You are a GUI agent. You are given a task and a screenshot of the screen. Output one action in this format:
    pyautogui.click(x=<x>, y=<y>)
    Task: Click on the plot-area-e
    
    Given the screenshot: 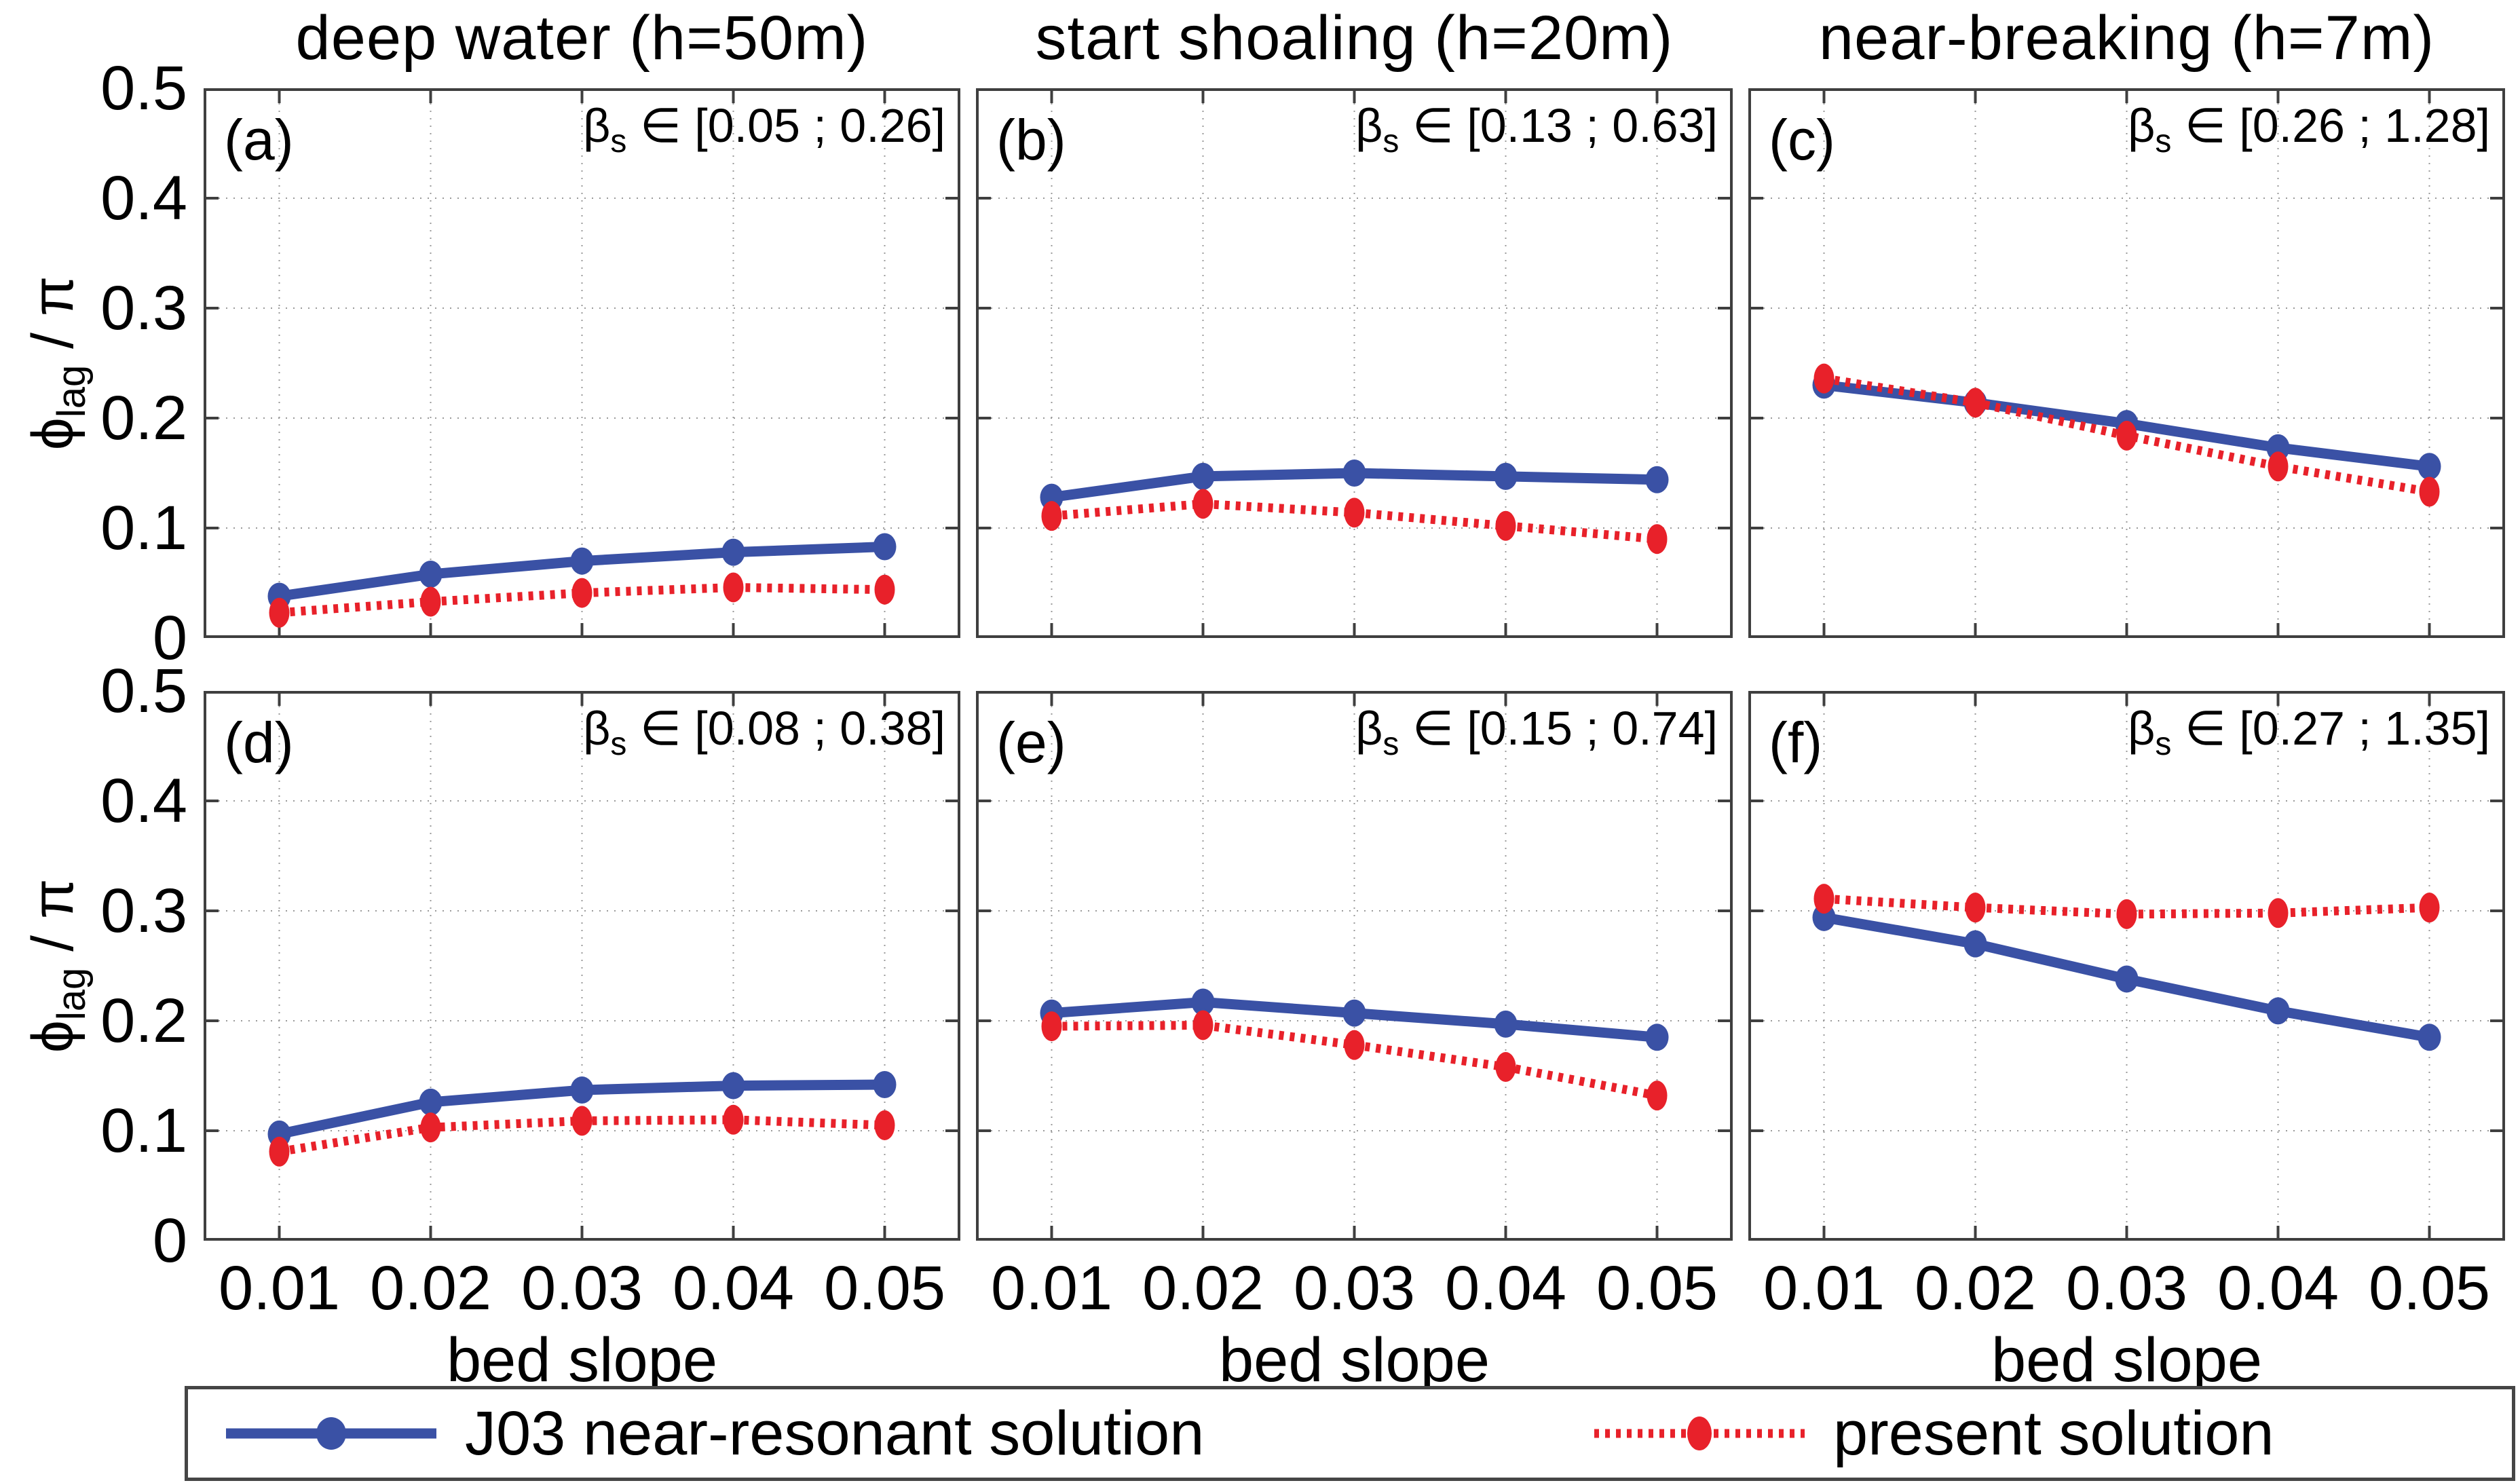 What is the action you would take?
    pyautogui.click(x=1354, y=966)
    